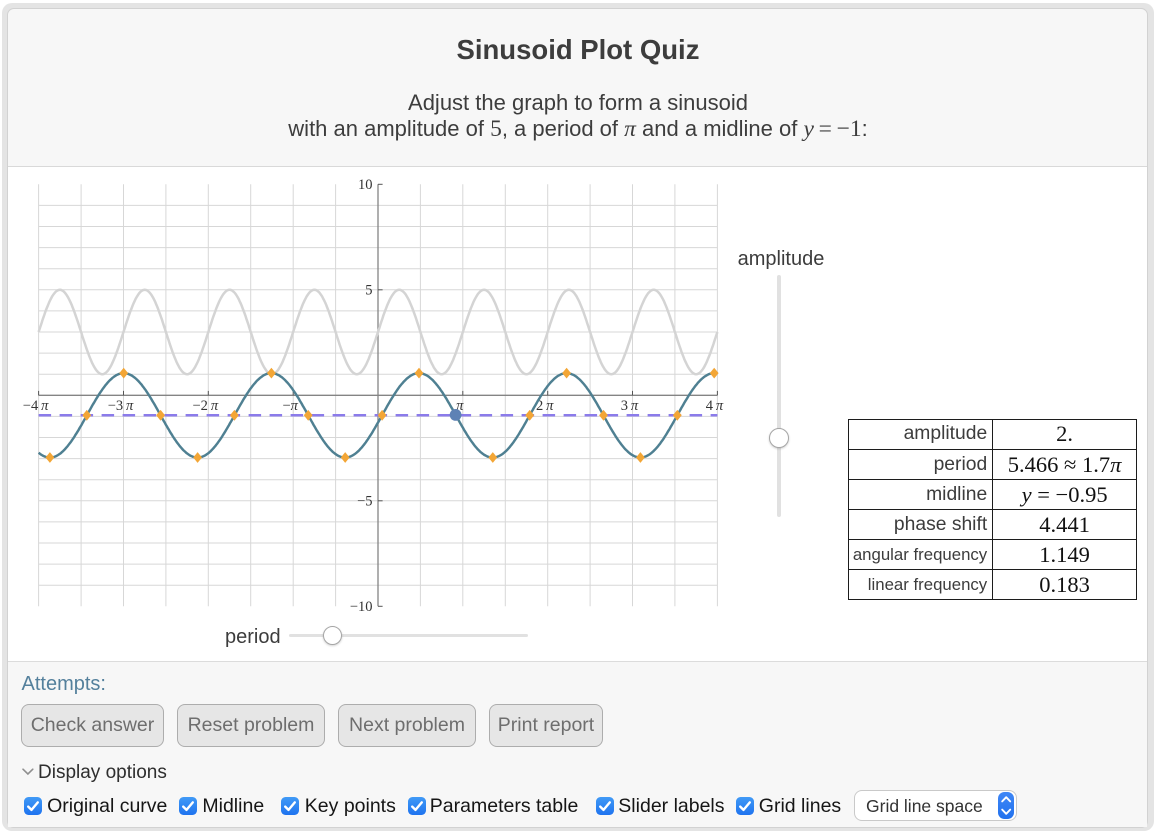 The height and width of the screenshot is (834, 1156). Describe the element at coordinates (36, 406) in the screenshot. I see `svg-text: −4 π` at that location.